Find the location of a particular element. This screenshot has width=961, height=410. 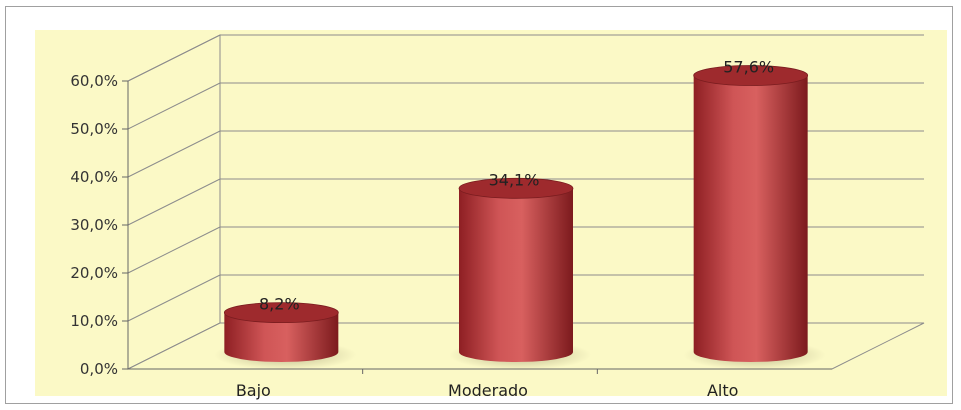

data-label: 57,6% is located at coordinates (748, 67).